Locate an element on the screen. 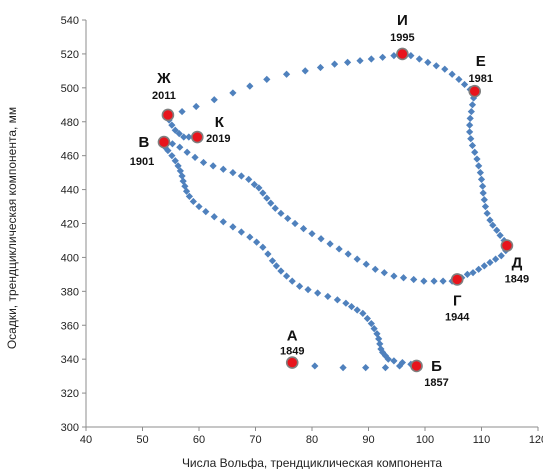 The height and width of the screenshot is (474, 543). y-tick-label: 420 is located at coordinates (70, 225).